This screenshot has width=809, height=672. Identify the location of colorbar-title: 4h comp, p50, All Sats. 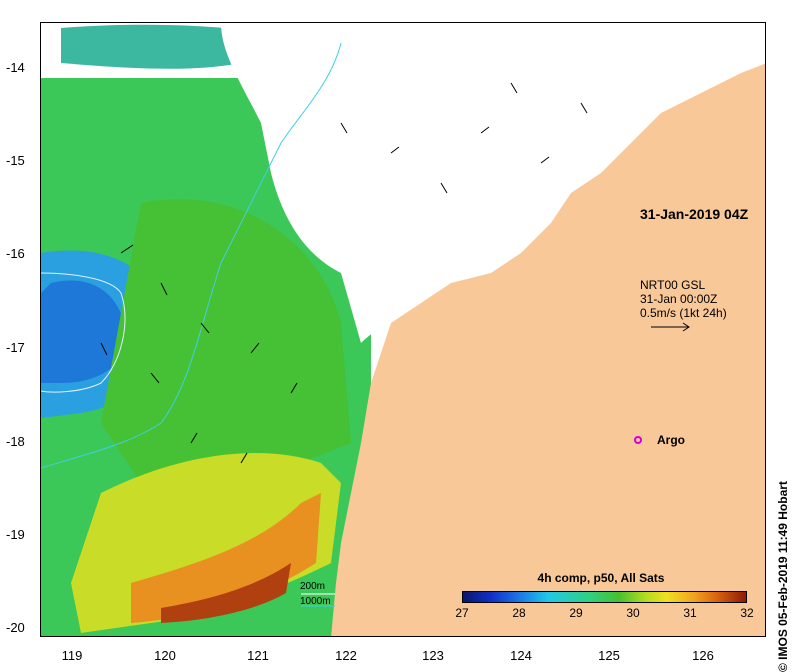
(601, 578).